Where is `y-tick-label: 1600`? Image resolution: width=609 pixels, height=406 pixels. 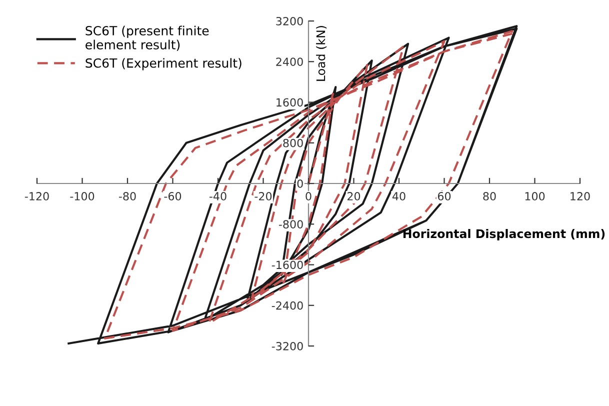 y-tick-label: 1600 is located at coordinates (289, 102).